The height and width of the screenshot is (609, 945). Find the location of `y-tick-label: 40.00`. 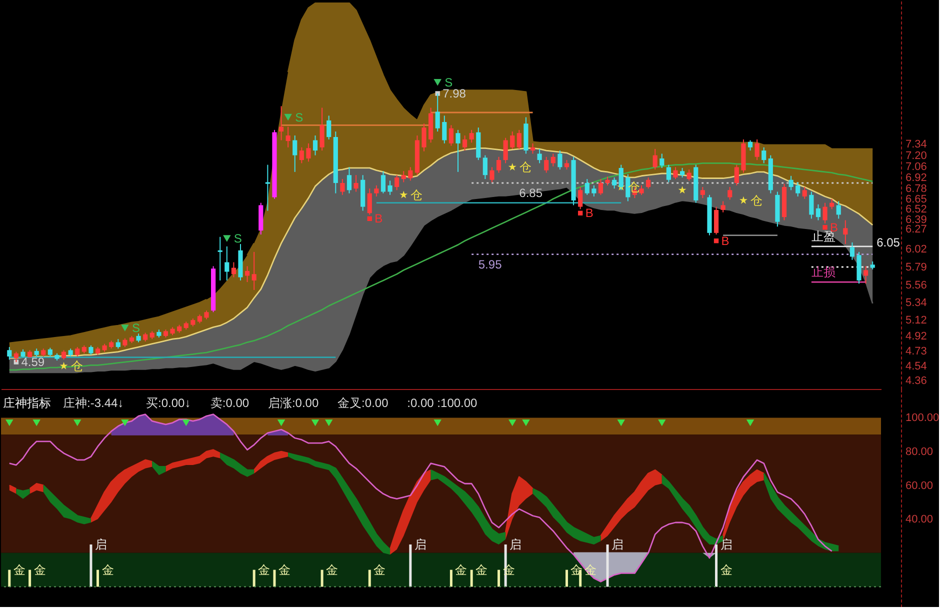

y-tick-label: 40.00 is located at coordinates (920, 520).